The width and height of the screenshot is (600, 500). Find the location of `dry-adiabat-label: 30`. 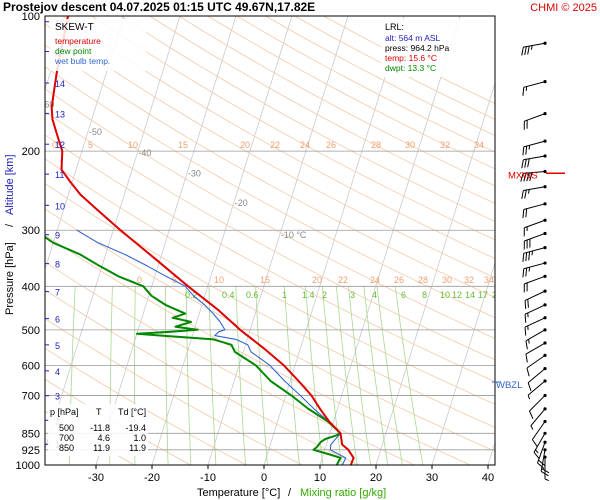

dry-adiabat-label: 30 is located at coordinates (447, 280).